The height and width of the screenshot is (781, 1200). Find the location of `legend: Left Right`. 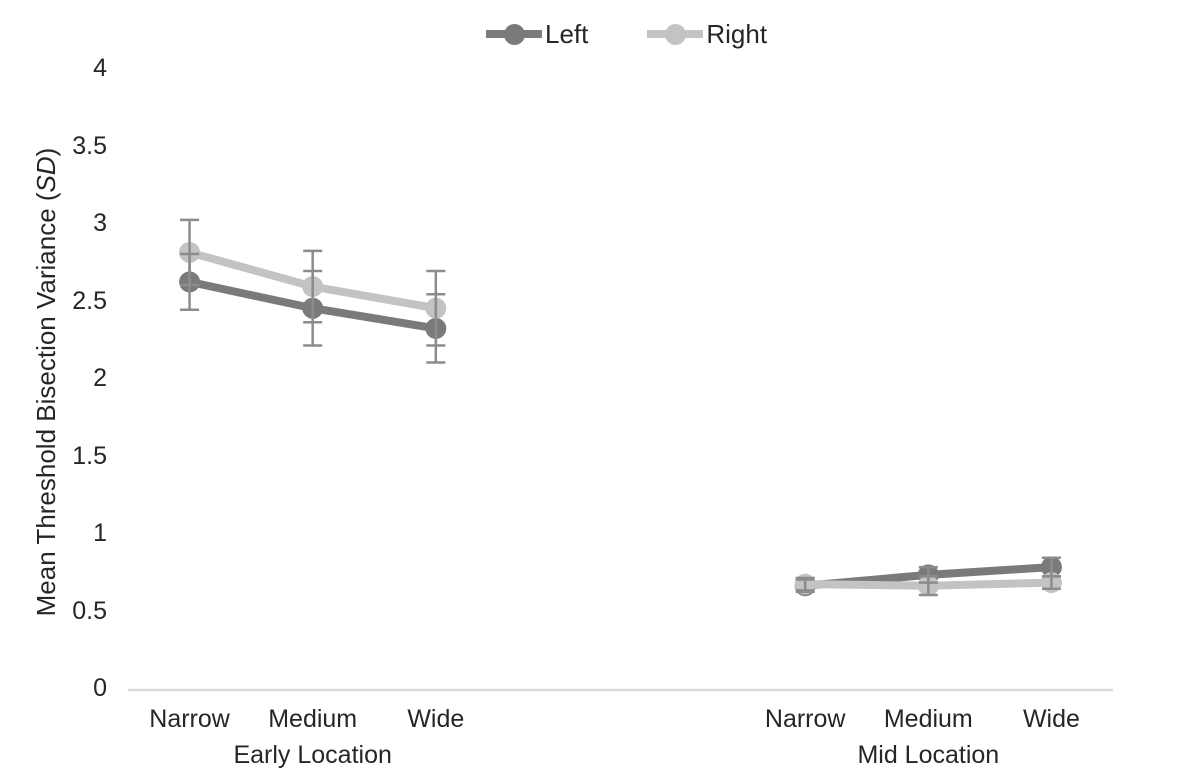

legend: Left Right is located at coordinates (626, 34).